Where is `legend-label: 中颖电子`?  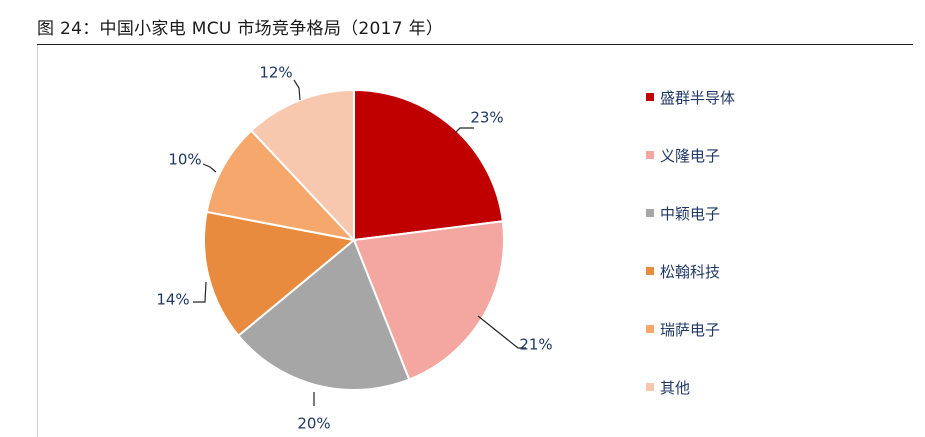
legend-label: 中颖电子 is located at coordinates (690, 214).